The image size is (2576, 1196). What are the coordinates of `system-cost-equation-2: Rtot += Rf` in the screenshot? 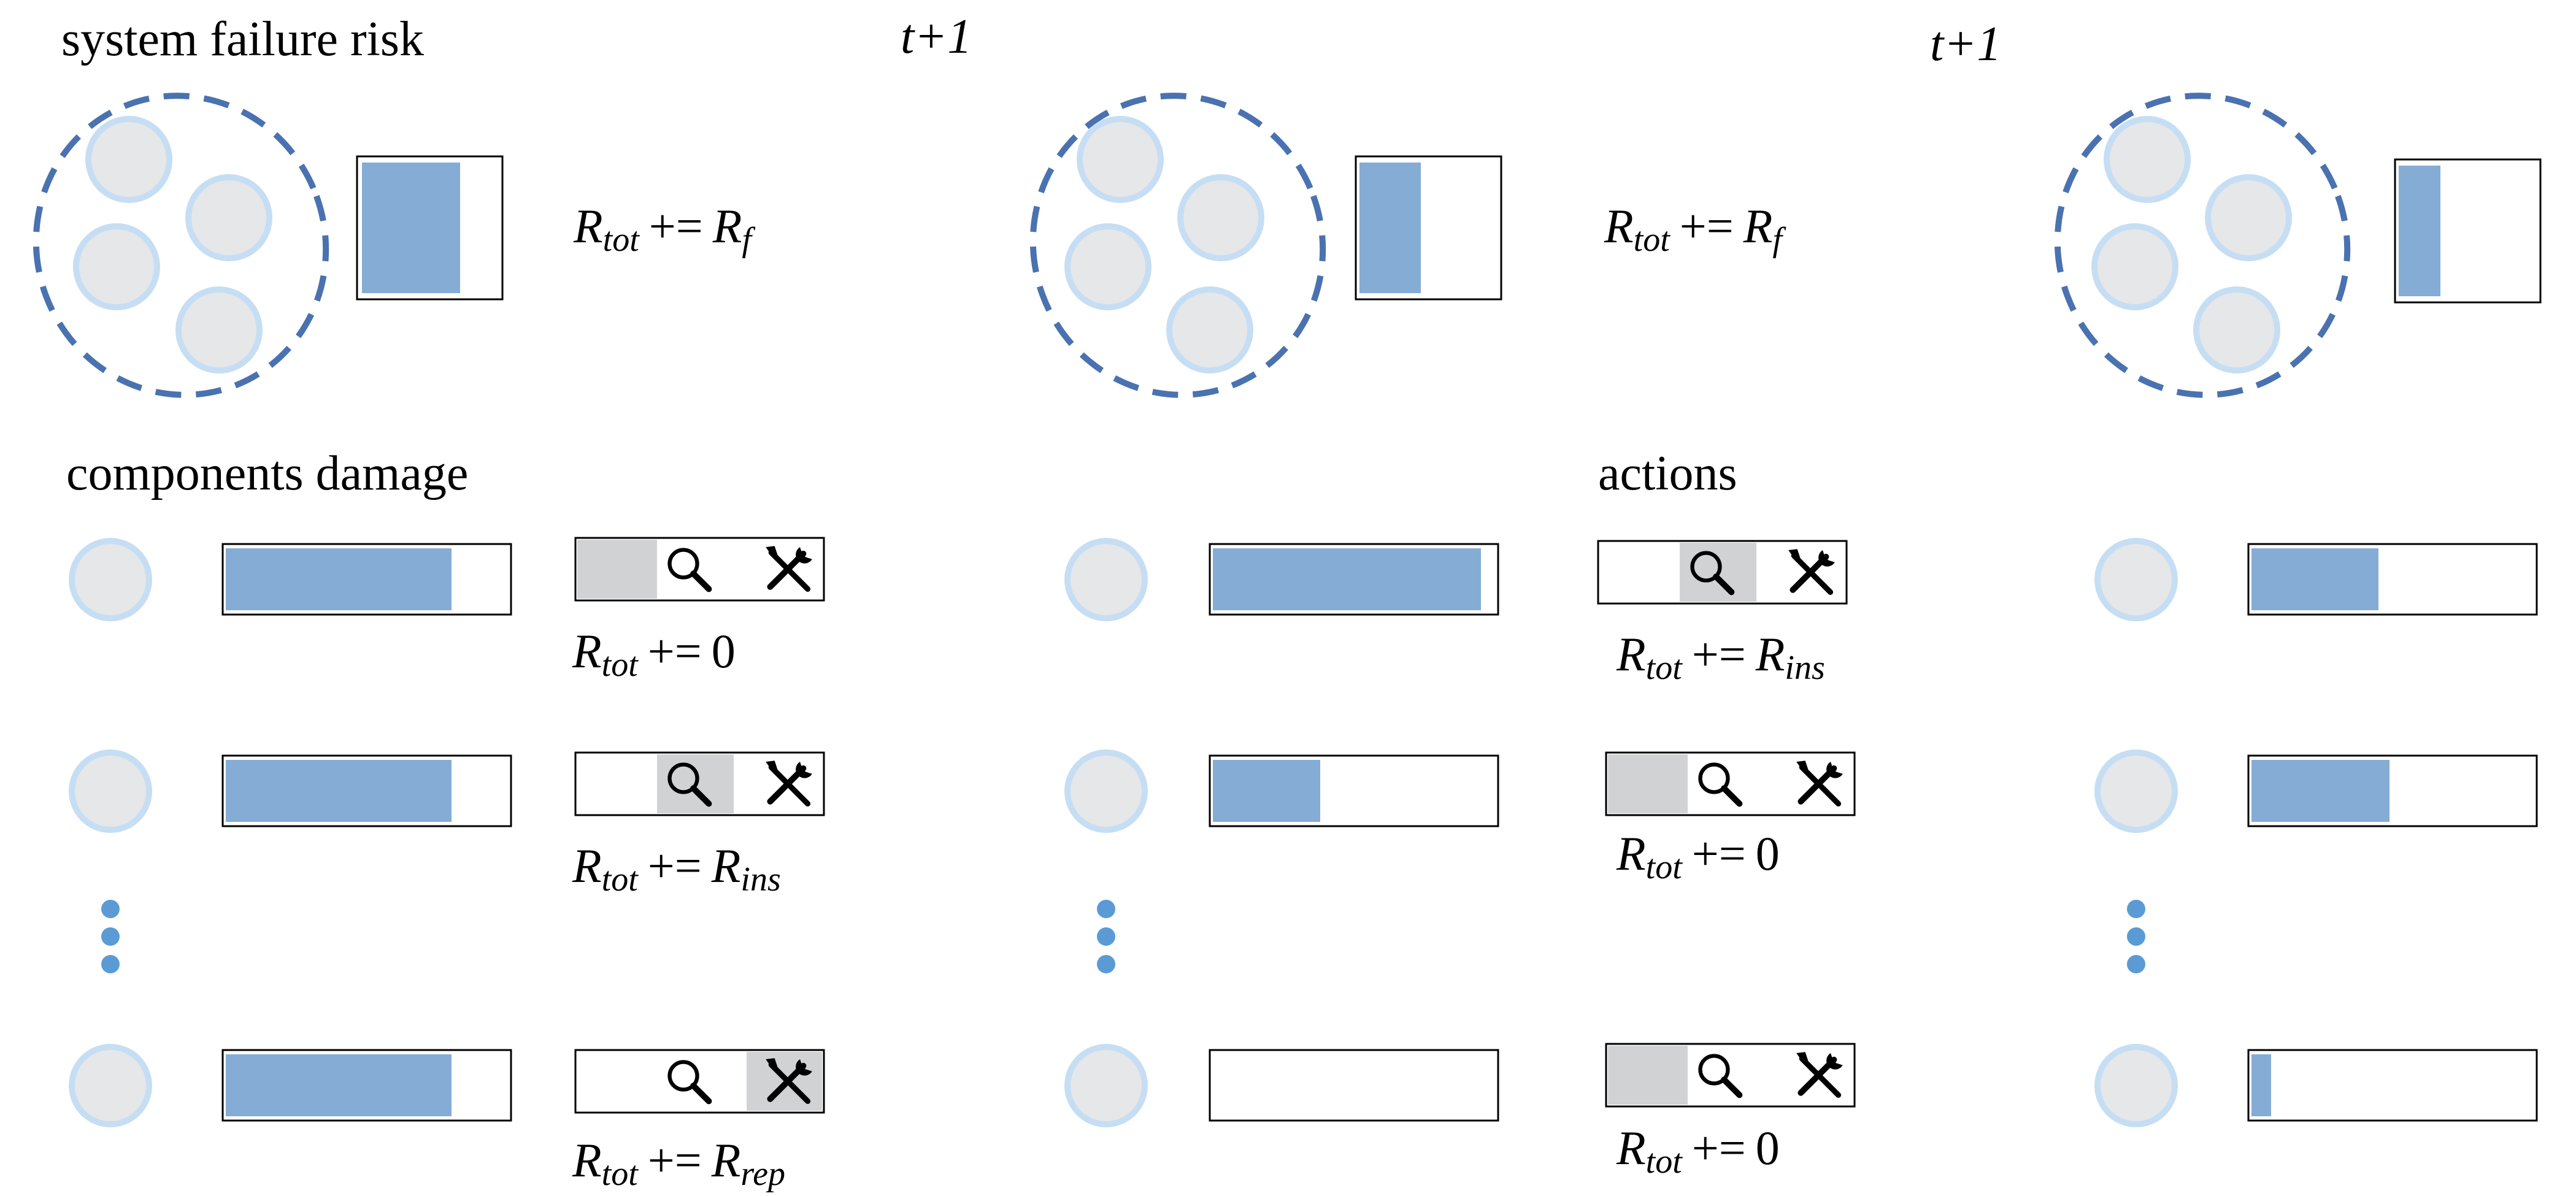 It's located at (1695, 229).